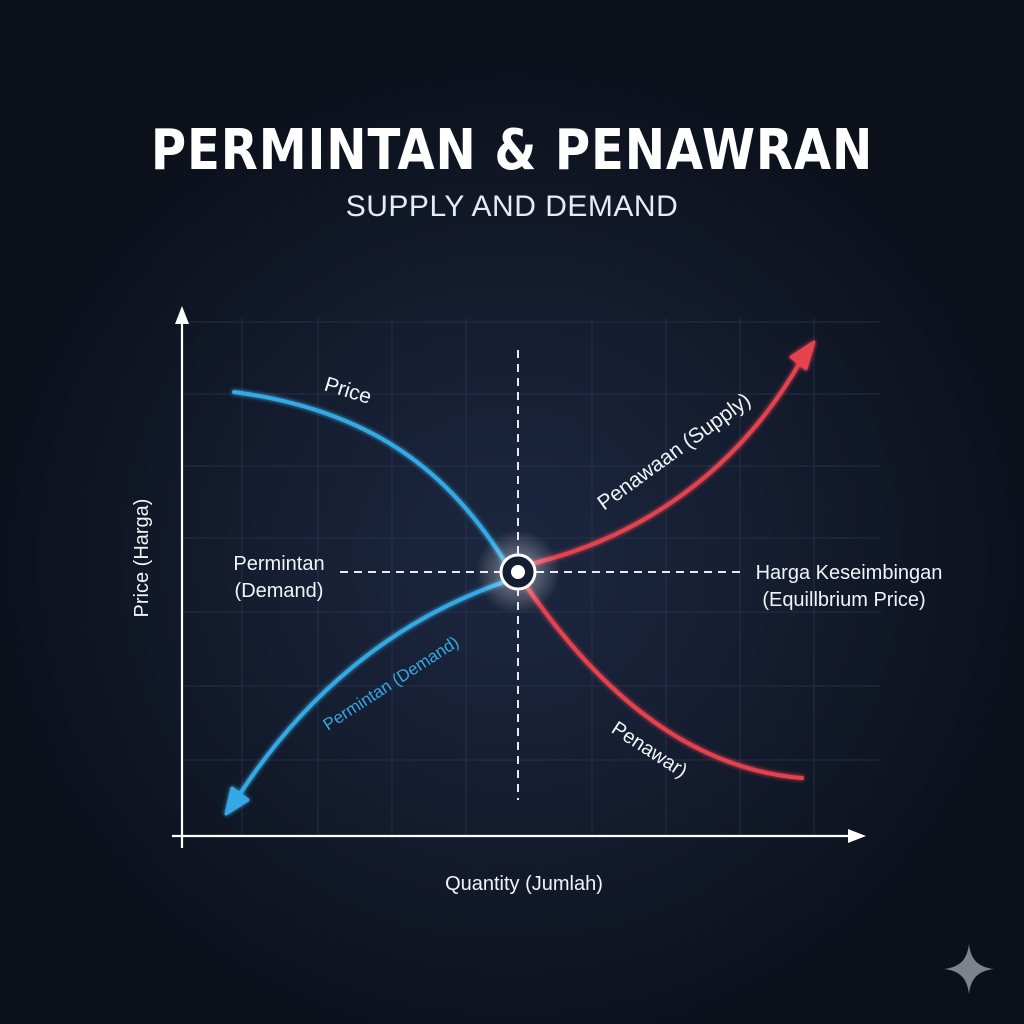 The image size is (1024, 1024). What do you see at coordinates (348, 391) in the screenshot?
I see `demand-top-label: Price` at bounding box center [348, 391].